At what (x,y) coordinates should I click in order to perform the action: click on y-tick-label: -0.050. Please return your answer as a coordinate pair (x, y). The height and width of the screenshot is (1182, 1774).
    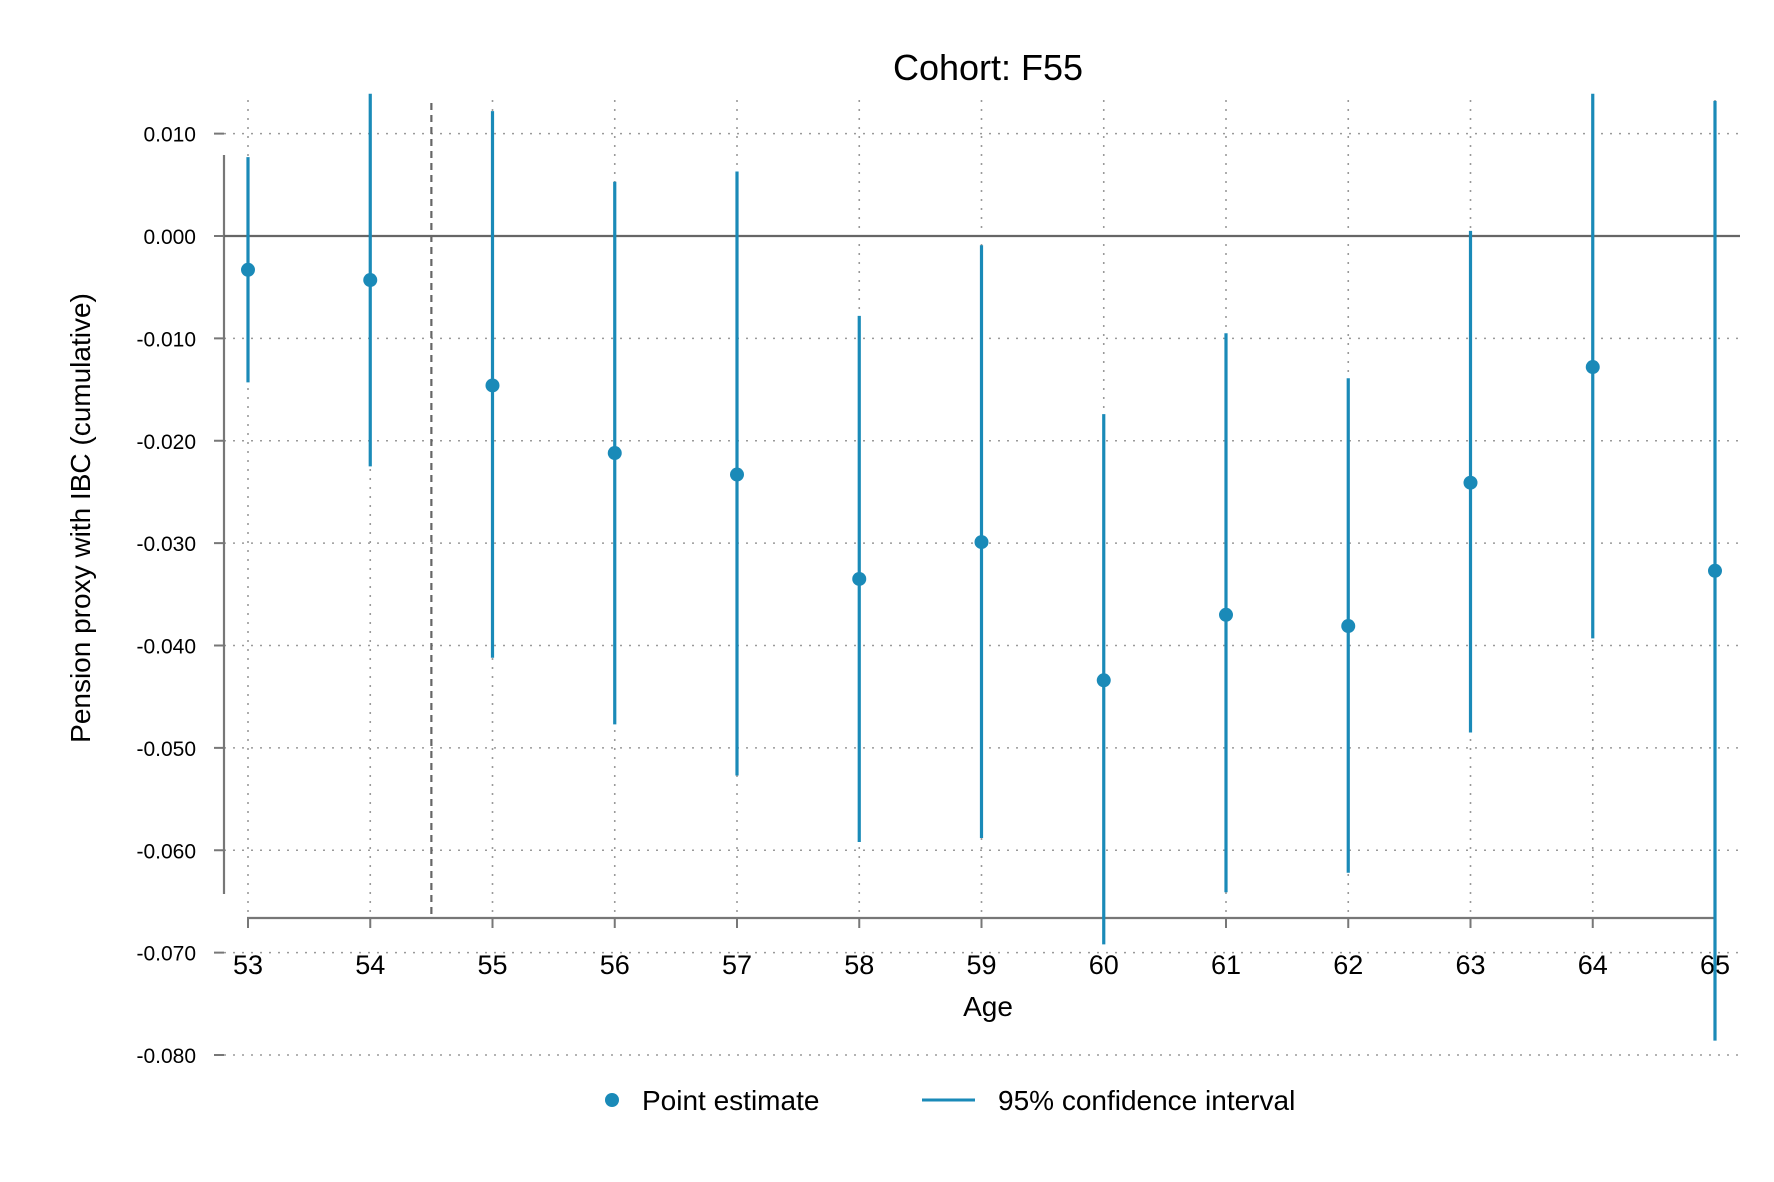
    Looking at the image, I should click on (166, 749).